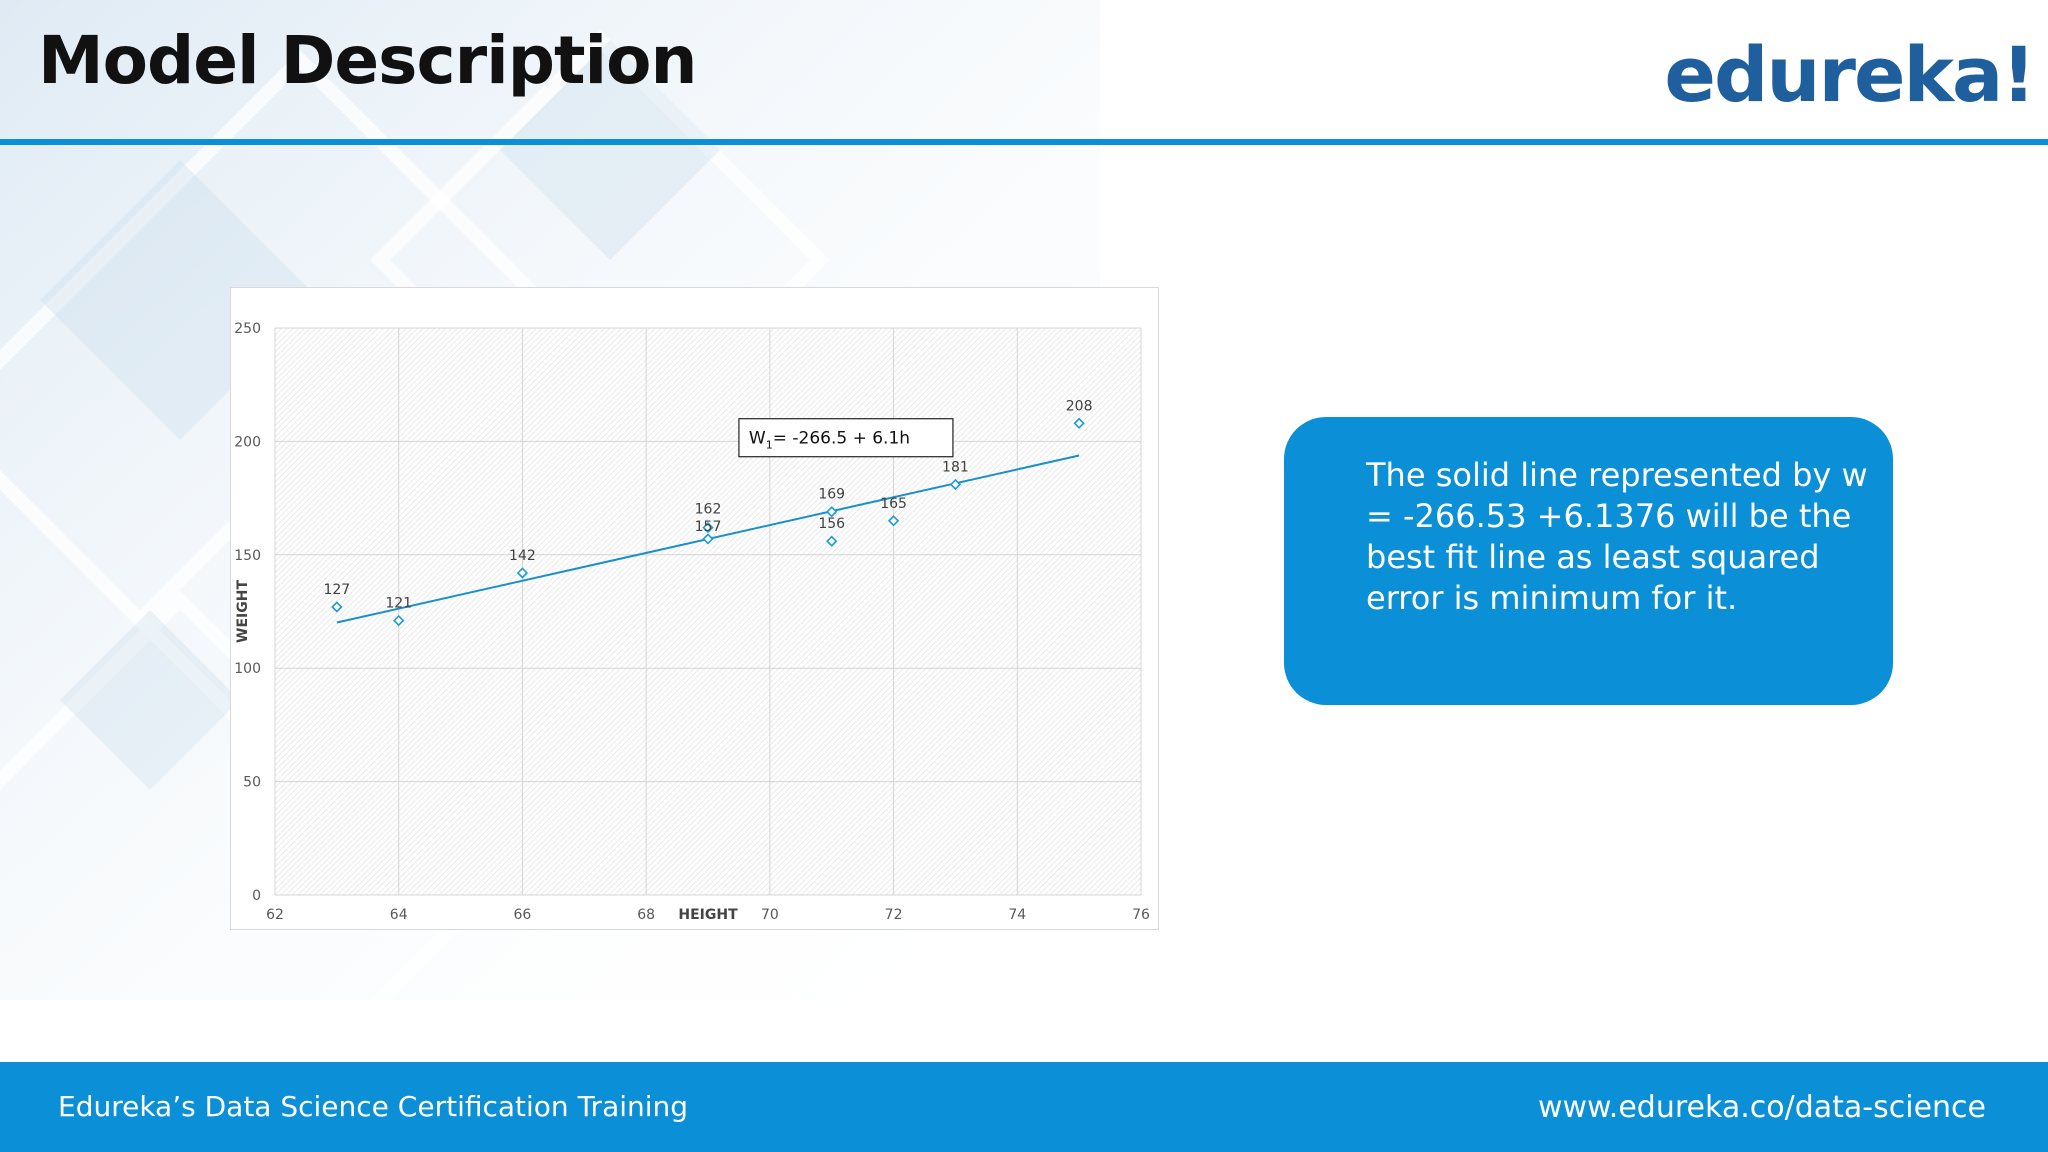 The height and width of the screenshot is (1152, 2048). I want to click on slide-title: Model Description, so click(368, 60).